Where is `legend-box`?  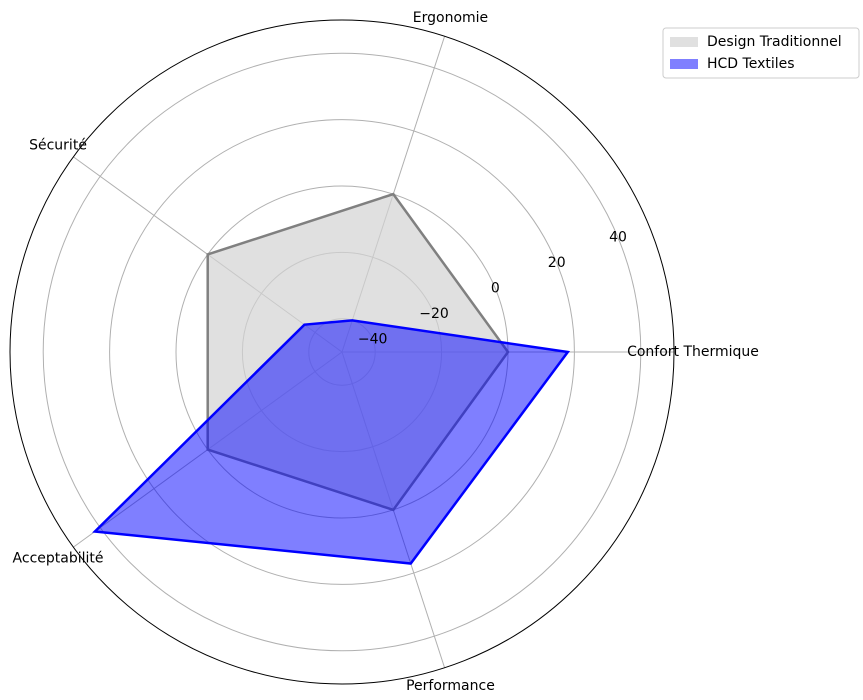
legend-box is located at coordinates (761, 53).